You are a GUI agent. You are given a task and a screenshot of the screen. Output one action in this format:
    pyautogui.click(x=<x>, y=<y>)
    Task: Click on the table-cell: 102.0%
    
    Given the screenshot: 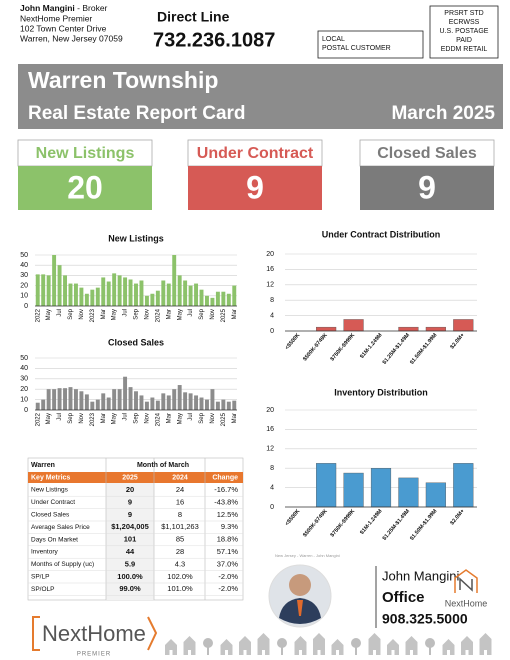 What is the action you would take?
    pyautogui.click(x=180, y=576)
    